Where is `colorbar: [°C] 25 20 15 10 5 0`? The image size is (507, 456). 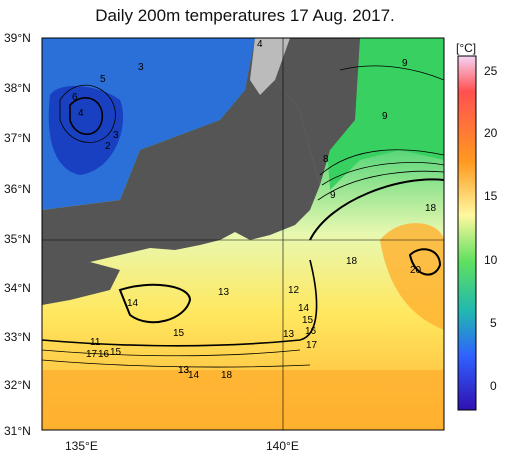
colorbar: [°C] 25 20 15 10 5 0 is located at coordinates (477, 226).